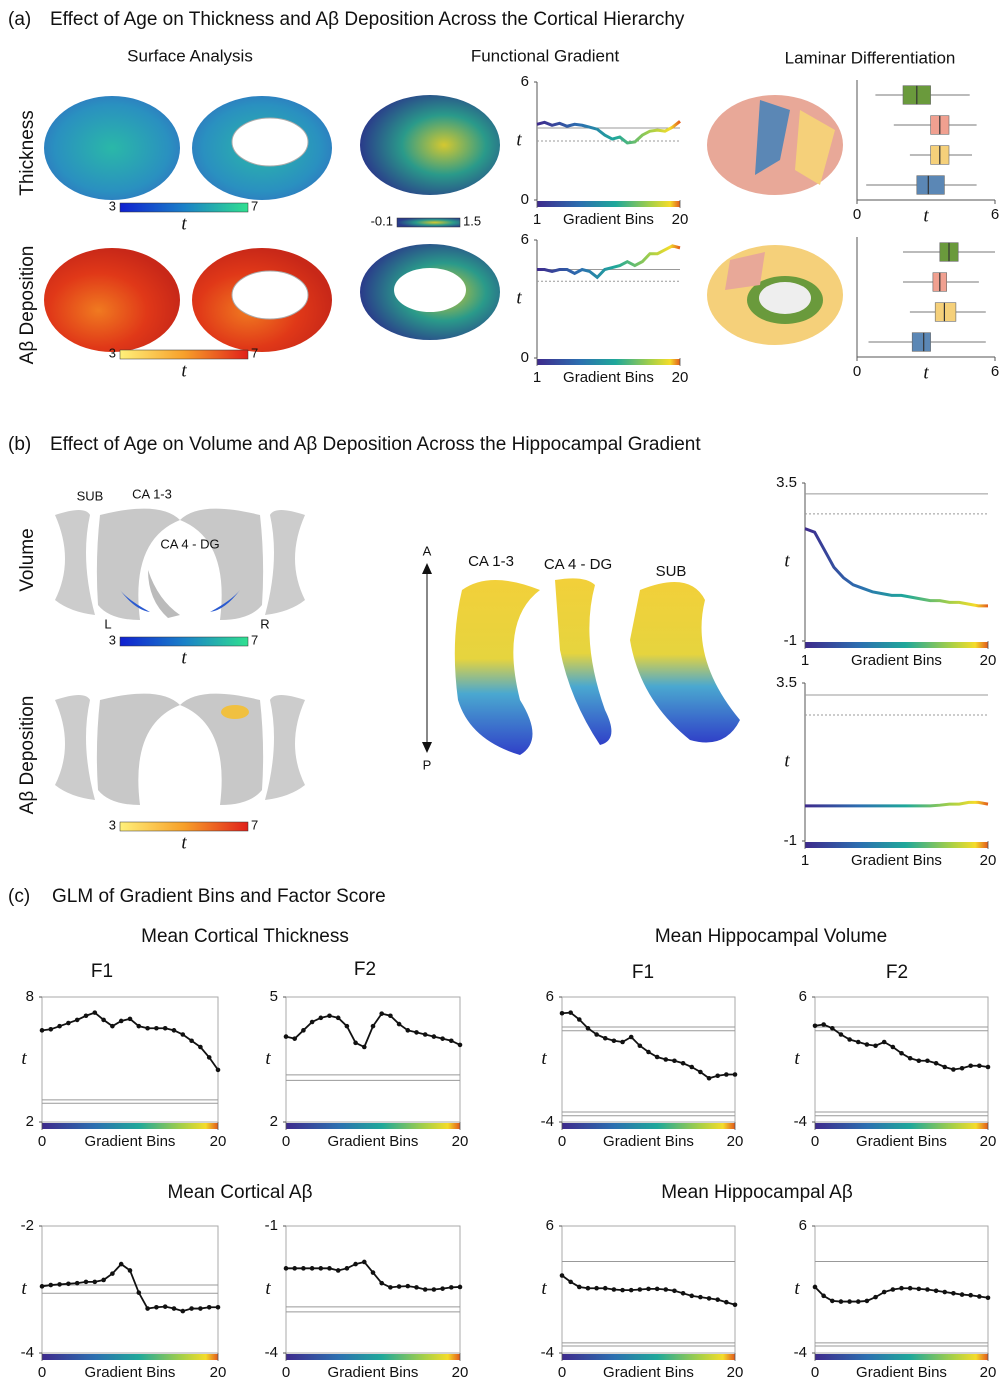  What do you see at coordinates (772, 137) in the screenshot?
I see `laminar-region` at bounding box center [772, 137].